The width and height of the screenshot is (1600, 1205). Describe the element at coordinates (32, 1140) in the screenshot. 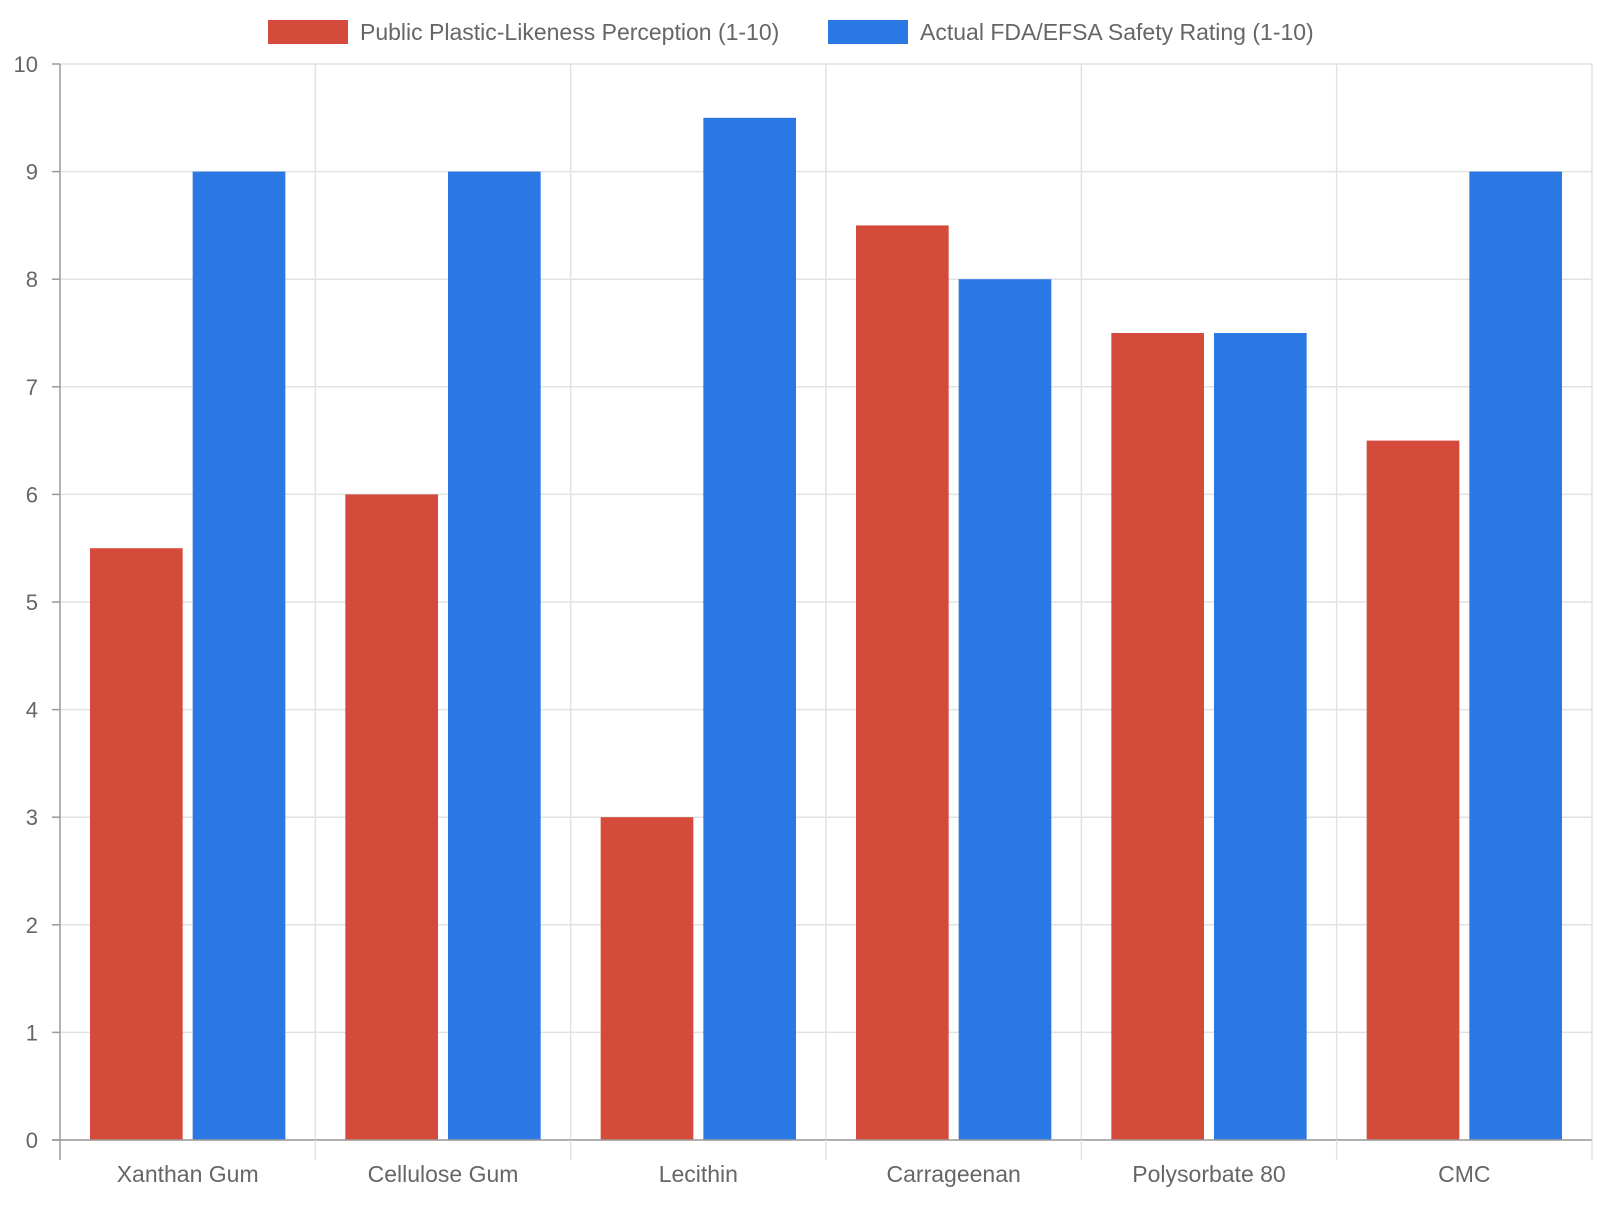

I see `y-tick-label: 0` at that location.